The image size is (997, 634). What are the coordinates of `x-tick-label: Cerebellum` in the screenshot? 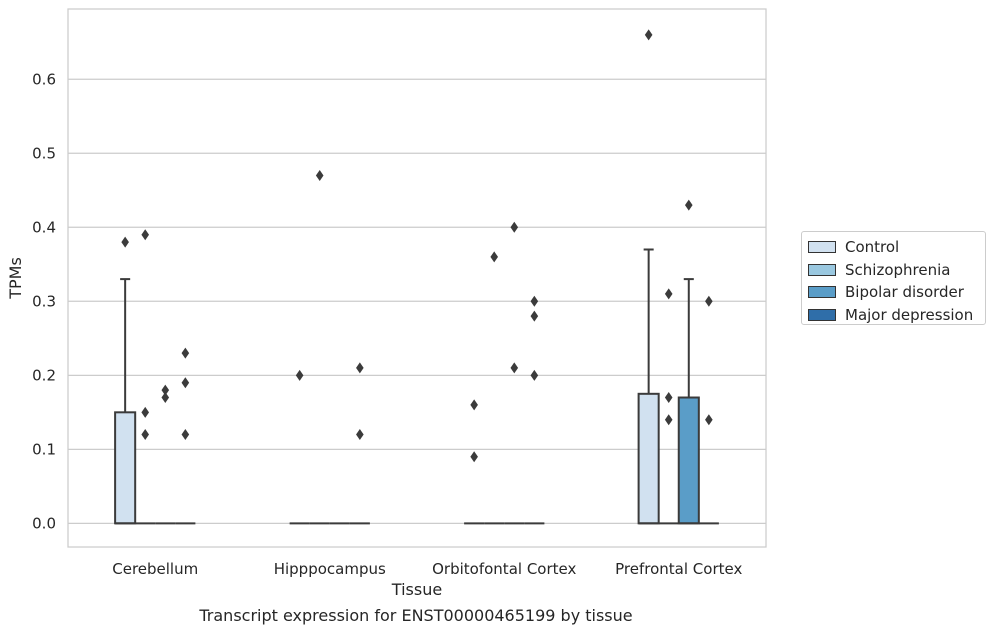 It's located at (155, 569).